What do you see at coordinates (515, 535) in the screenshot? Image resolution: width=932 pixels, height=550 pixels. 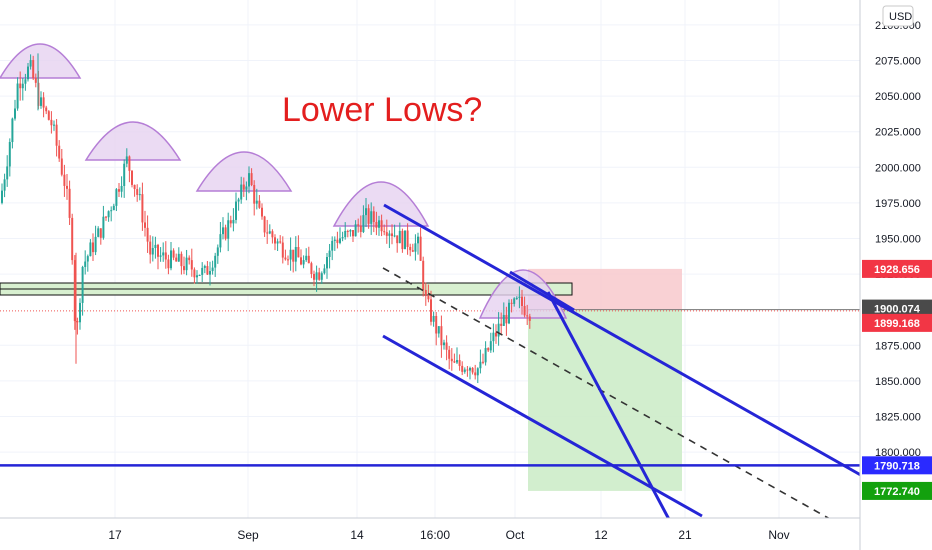 I see `x-tick-label: Oct` at bounding box center [515, 535].